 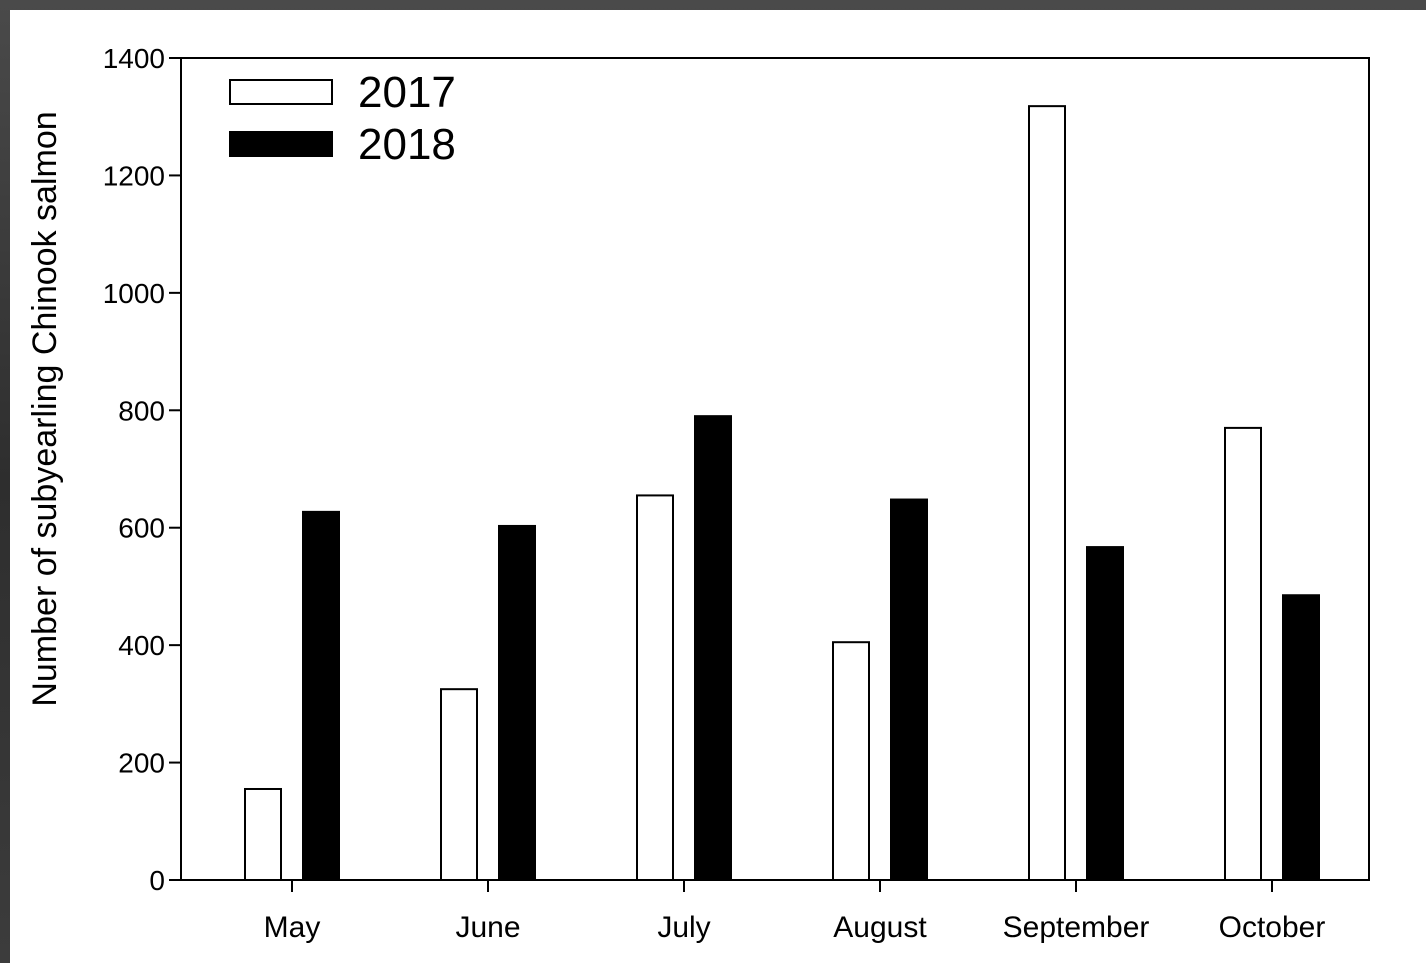 I want to click on y-tick-label: 0, so click(x=157, y=880).